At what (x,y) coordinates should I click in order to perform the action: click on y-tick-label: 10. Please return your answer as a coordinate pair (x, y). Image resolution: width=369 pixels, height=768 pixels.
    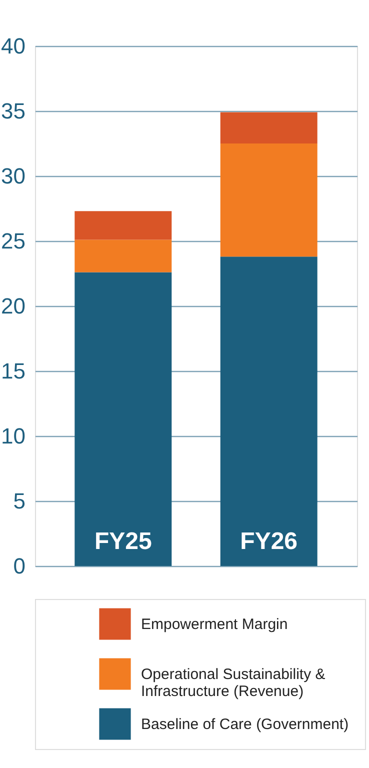
    Looking at the image, I should click on (13, 436).